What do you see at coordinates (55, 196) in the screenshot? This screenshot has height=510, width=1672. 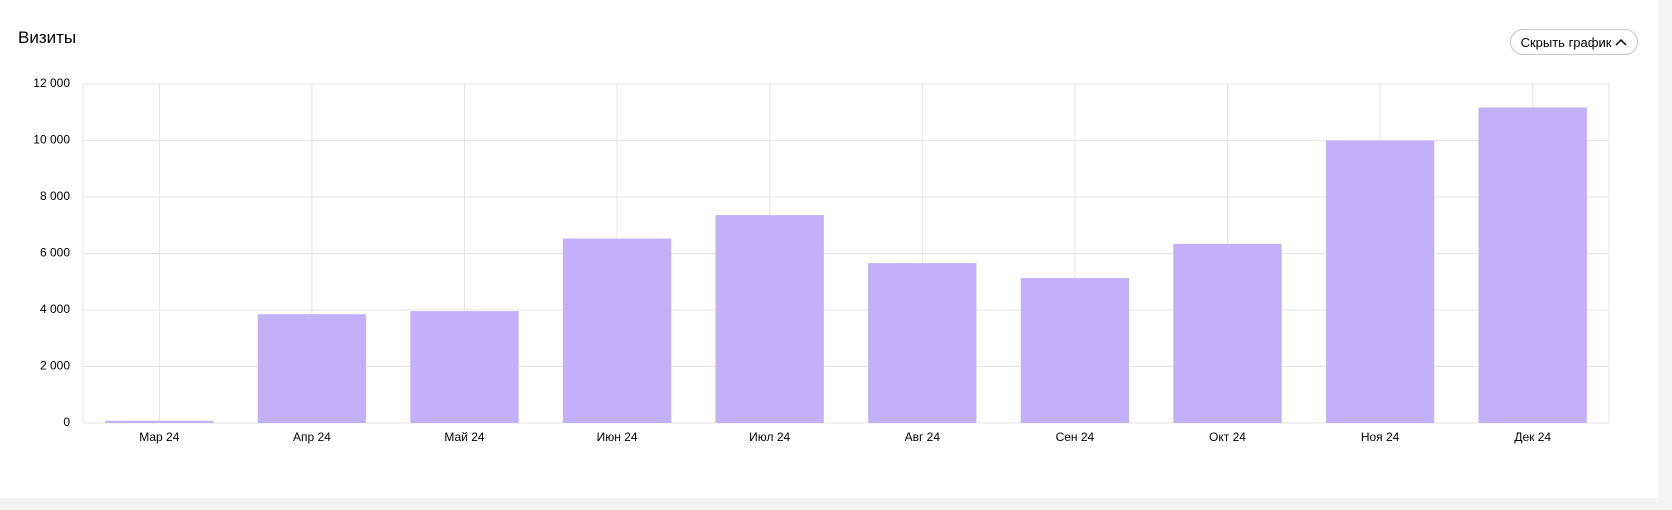 I see `y-tick-label: 8 000` at bounding box center [55, 196].